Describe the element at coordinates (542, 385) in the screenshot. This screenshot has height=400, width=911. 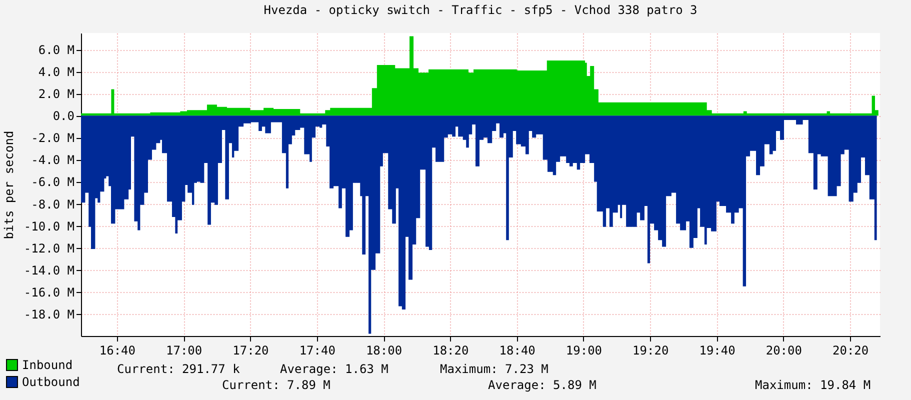
I see `text: Average: 5.89 M` at that location.